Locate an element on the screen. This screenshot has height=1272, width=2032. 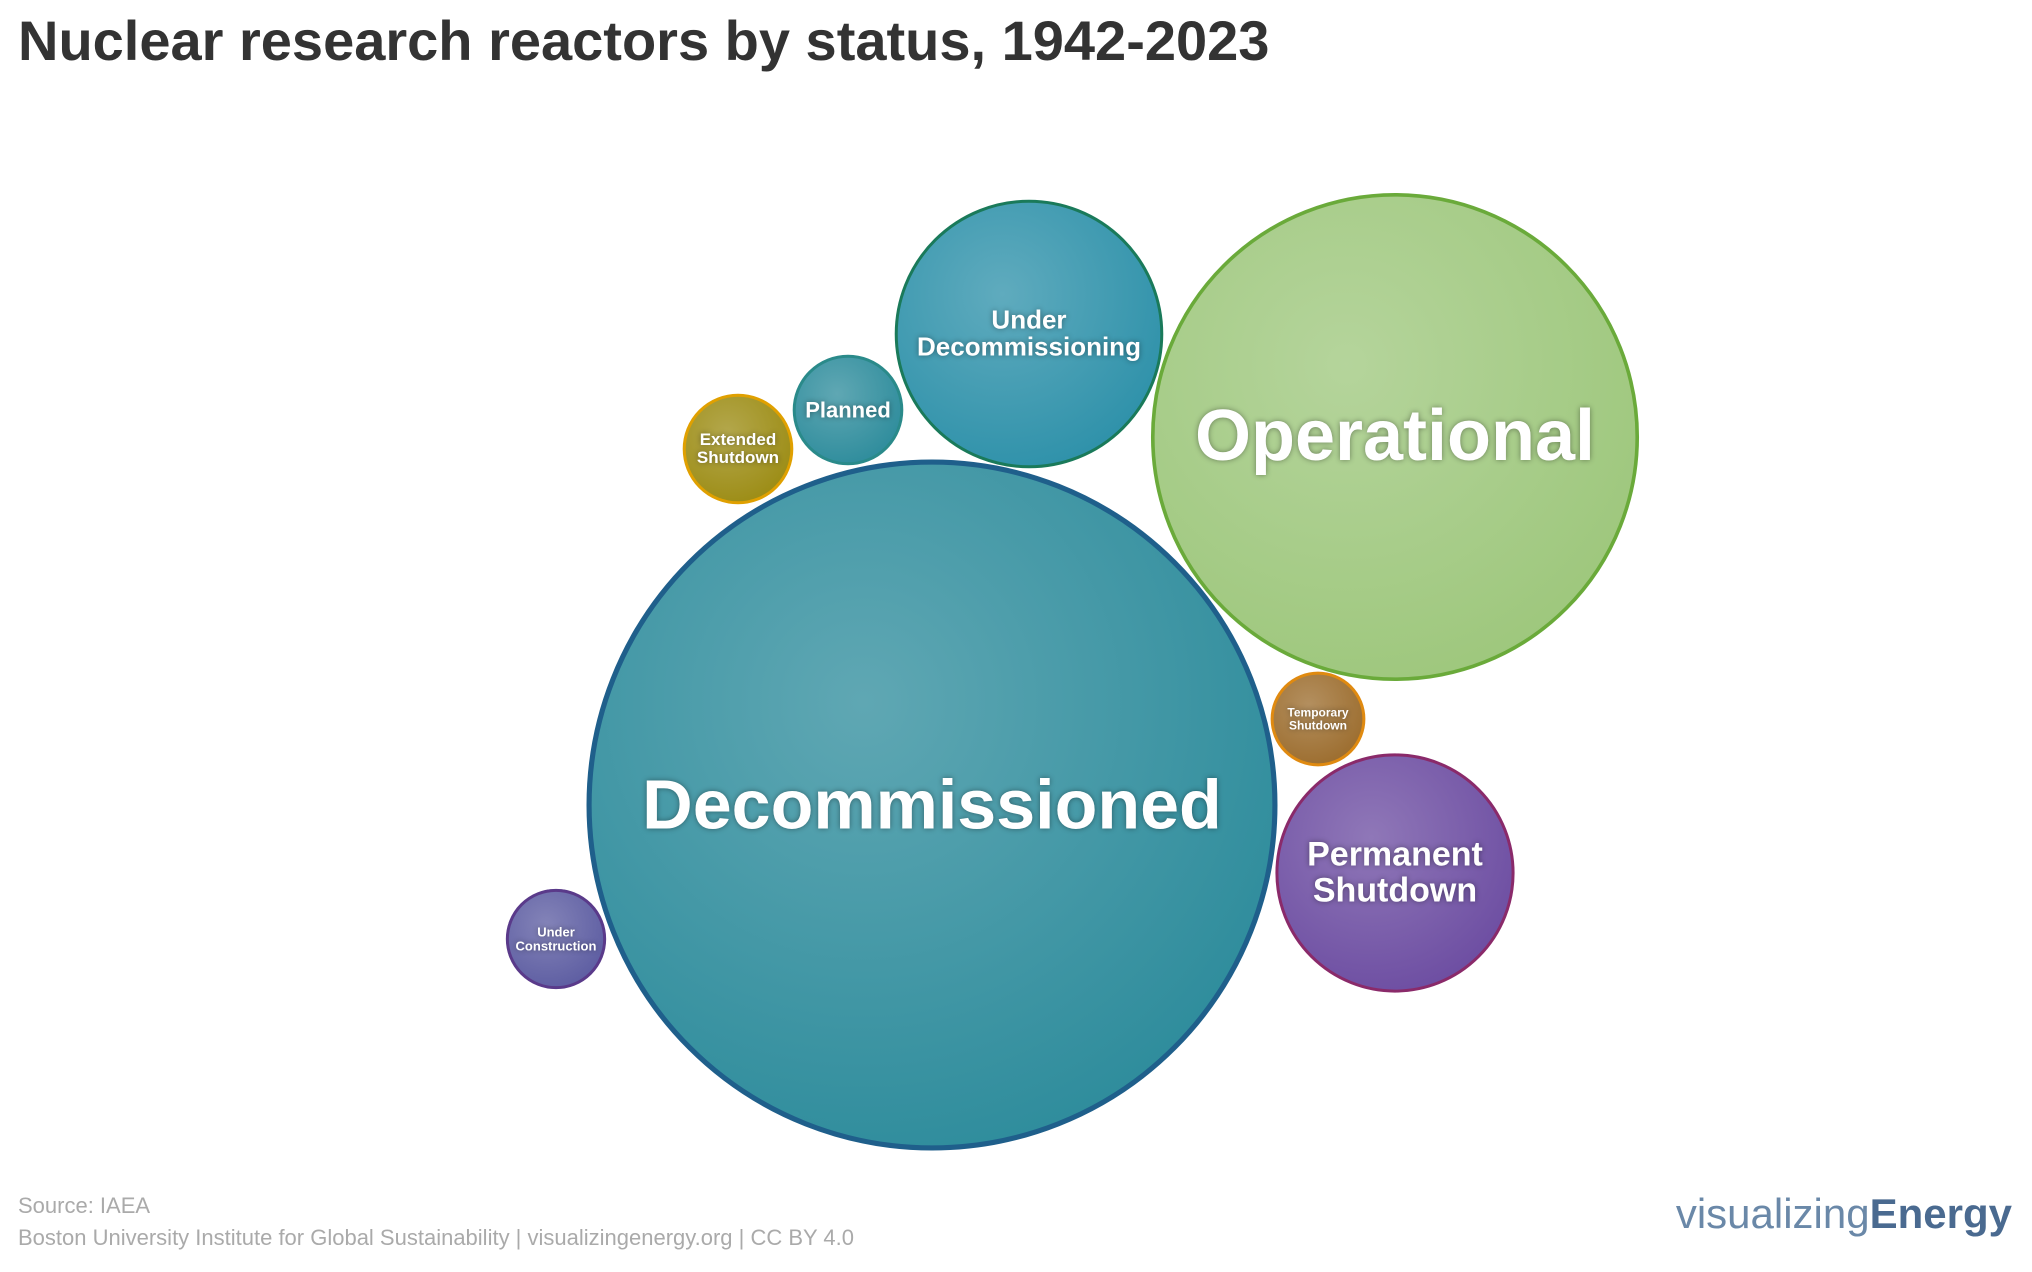
logo-bold: Energy is located at coordinates (1940, 1213).